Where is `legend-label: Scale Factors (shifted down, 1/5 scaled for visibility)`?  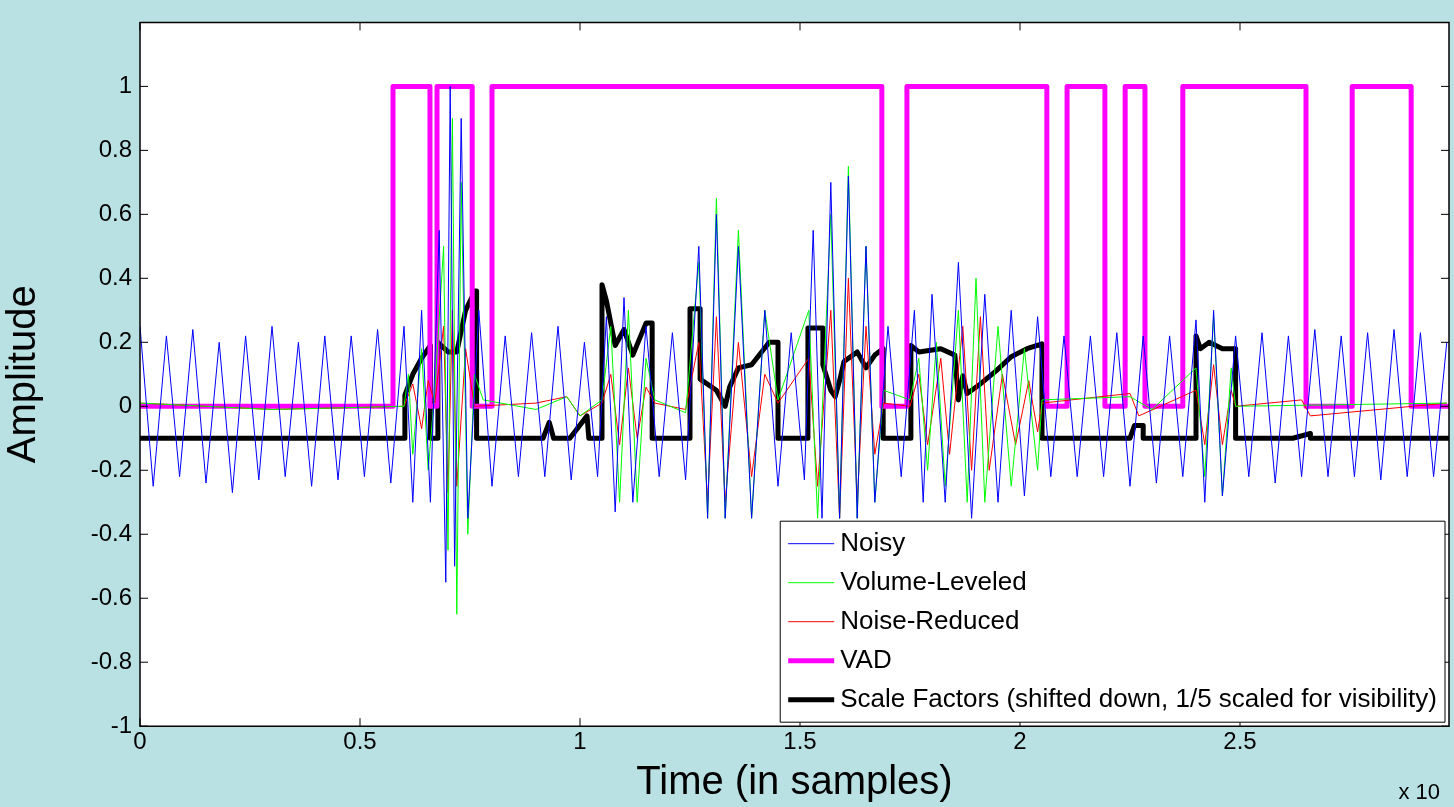 legend-label: Scale Factors (shifted down, 1/5 scaled for visibility) is located at coordinates (1138, 697).